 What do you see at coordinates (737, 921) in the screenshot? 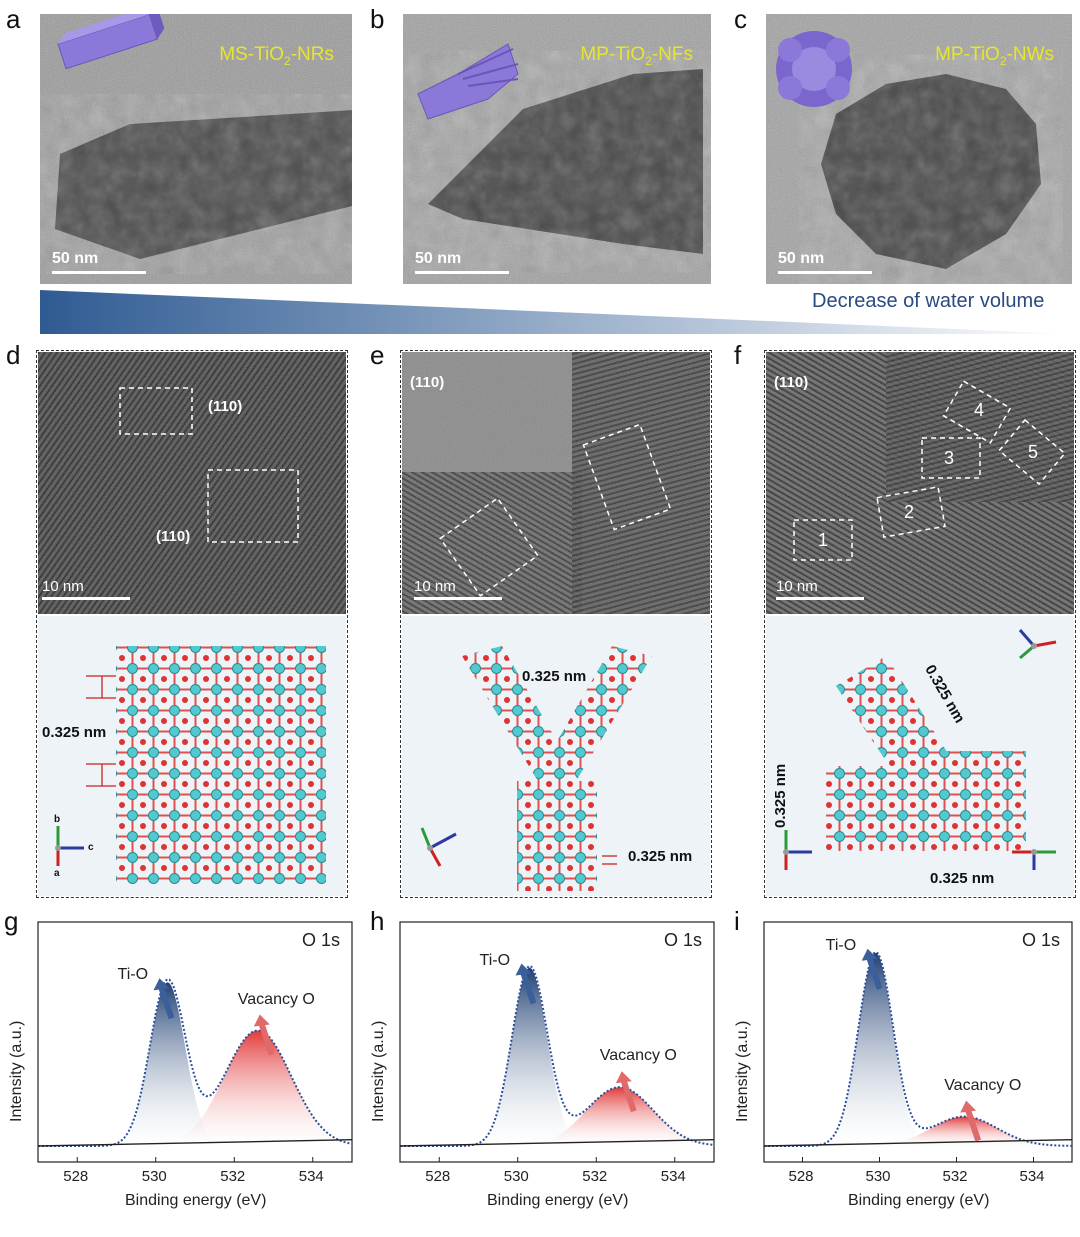
I see `panel-label-i: i` at bounding box center [737, 921].